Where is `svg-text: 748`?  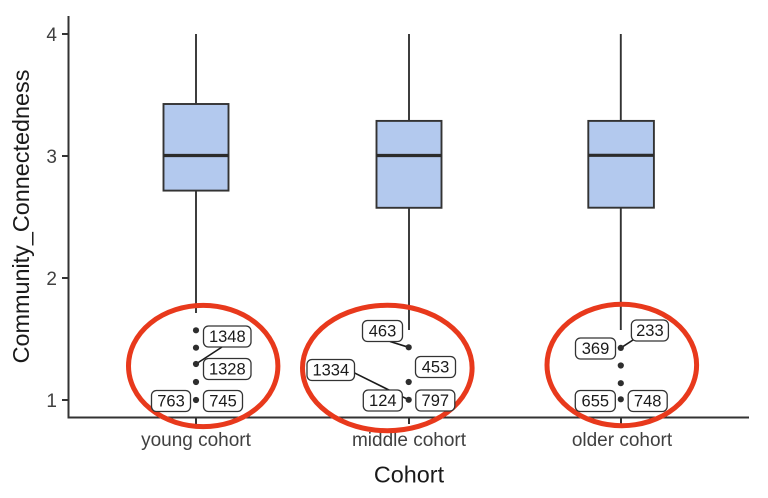 svg-text: 748 is located at coordinates (648, 402).